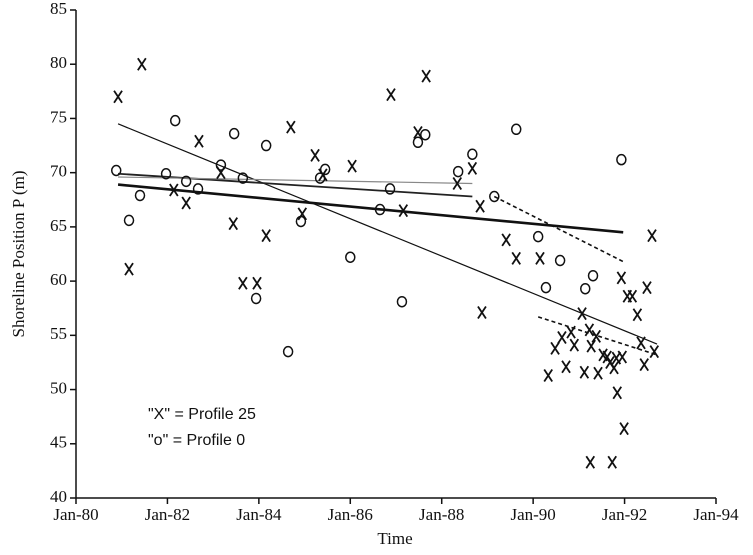 The height and width of the screenshot is (555, 753). Describe the element at coordinates (58, 496) in the screenshot. I see `y-tick-label: 40` at that location.